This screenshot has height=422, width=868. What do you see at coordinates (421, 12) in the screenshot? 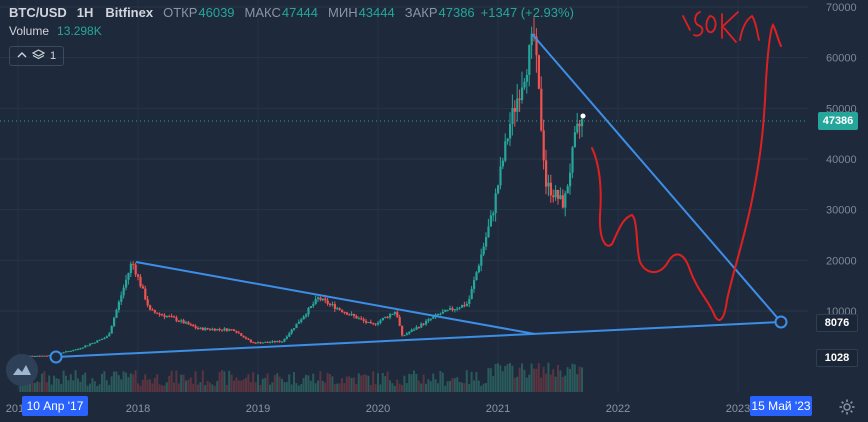
I see `close-label: ЗАКР` at bounding box center [421, 12].